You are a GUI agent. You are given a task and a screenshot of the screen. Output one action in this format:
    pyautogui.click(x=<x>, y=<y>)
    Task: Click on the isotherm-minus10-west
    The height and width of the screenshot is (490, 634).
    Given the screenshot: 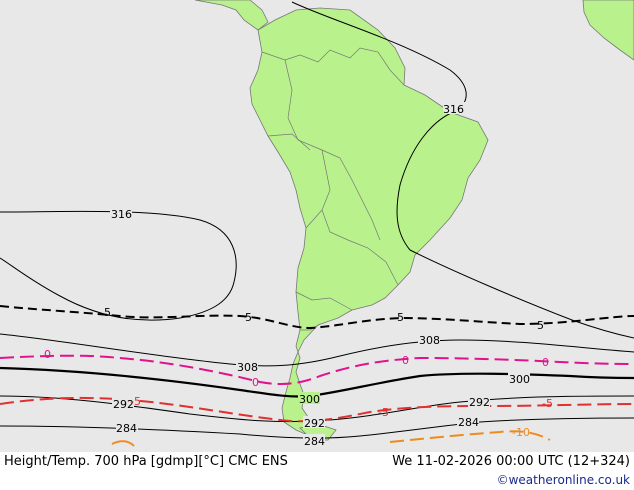 What is the action you would take?
    pyautogui.click(x=123, y=443)
    